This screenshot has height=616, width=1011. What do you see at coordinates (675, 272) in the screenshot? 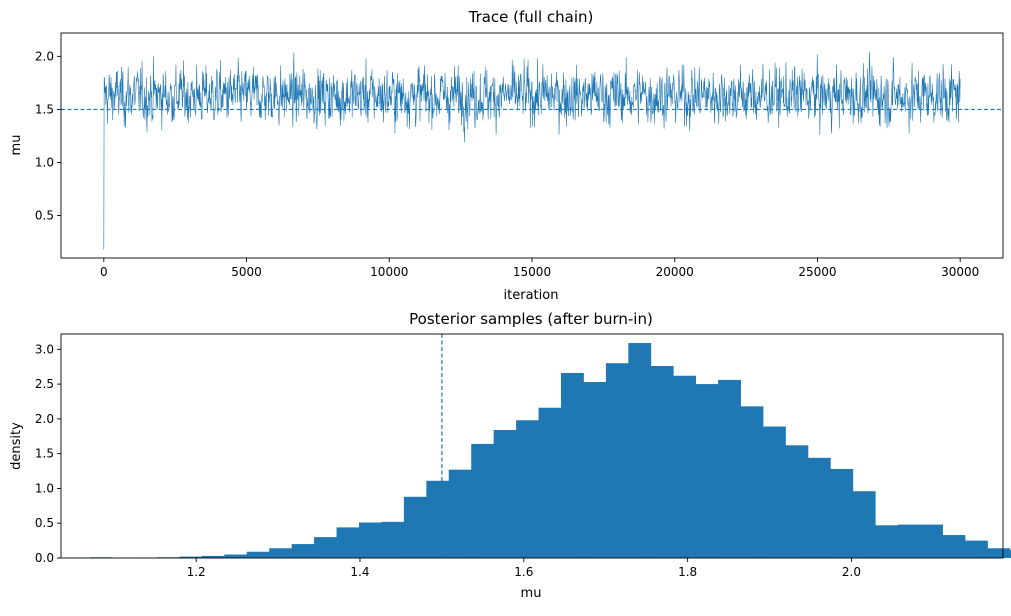
I see `trace-x-tick-label: 20000` at bounding box center [675, 272].